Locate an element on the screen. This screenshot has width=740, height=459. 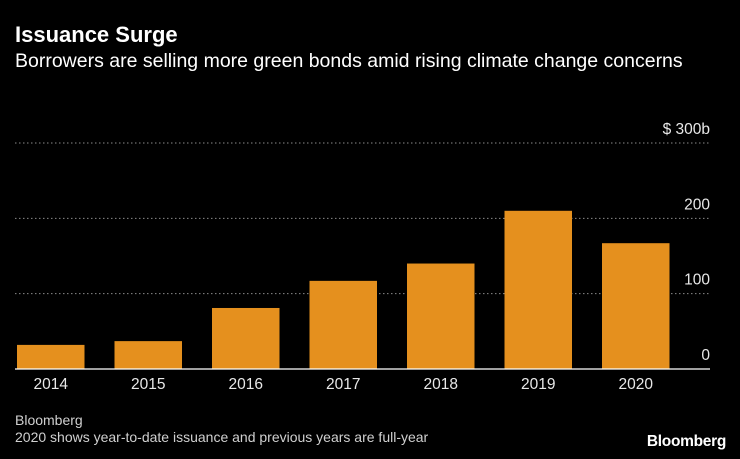
x-tick-label: 2019 is located at coordinates (538, 384).